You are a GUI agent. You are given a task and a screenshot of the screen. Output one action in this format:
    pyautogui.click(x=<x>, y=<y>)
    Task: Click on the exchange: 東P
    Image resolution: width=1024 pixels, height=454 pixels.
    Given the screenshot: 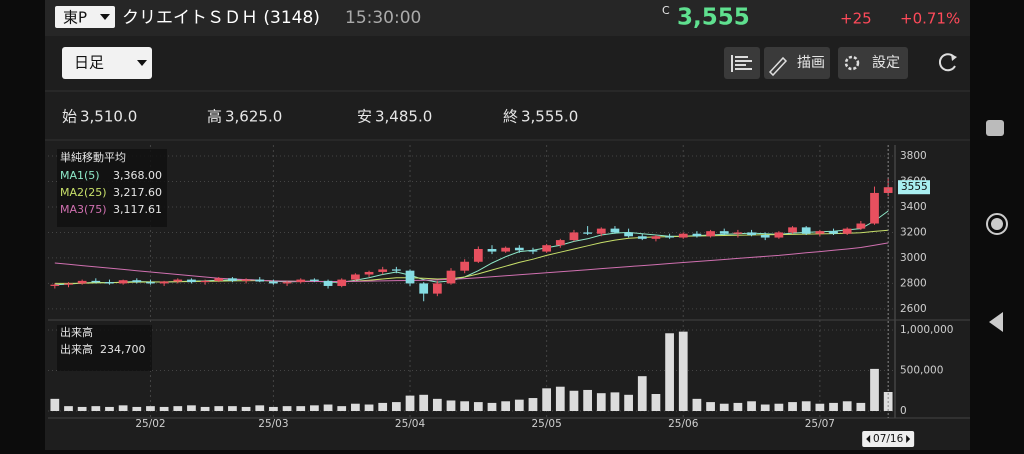 What is the action you would take?
    pyautogui.click(x=75, y=18)
    